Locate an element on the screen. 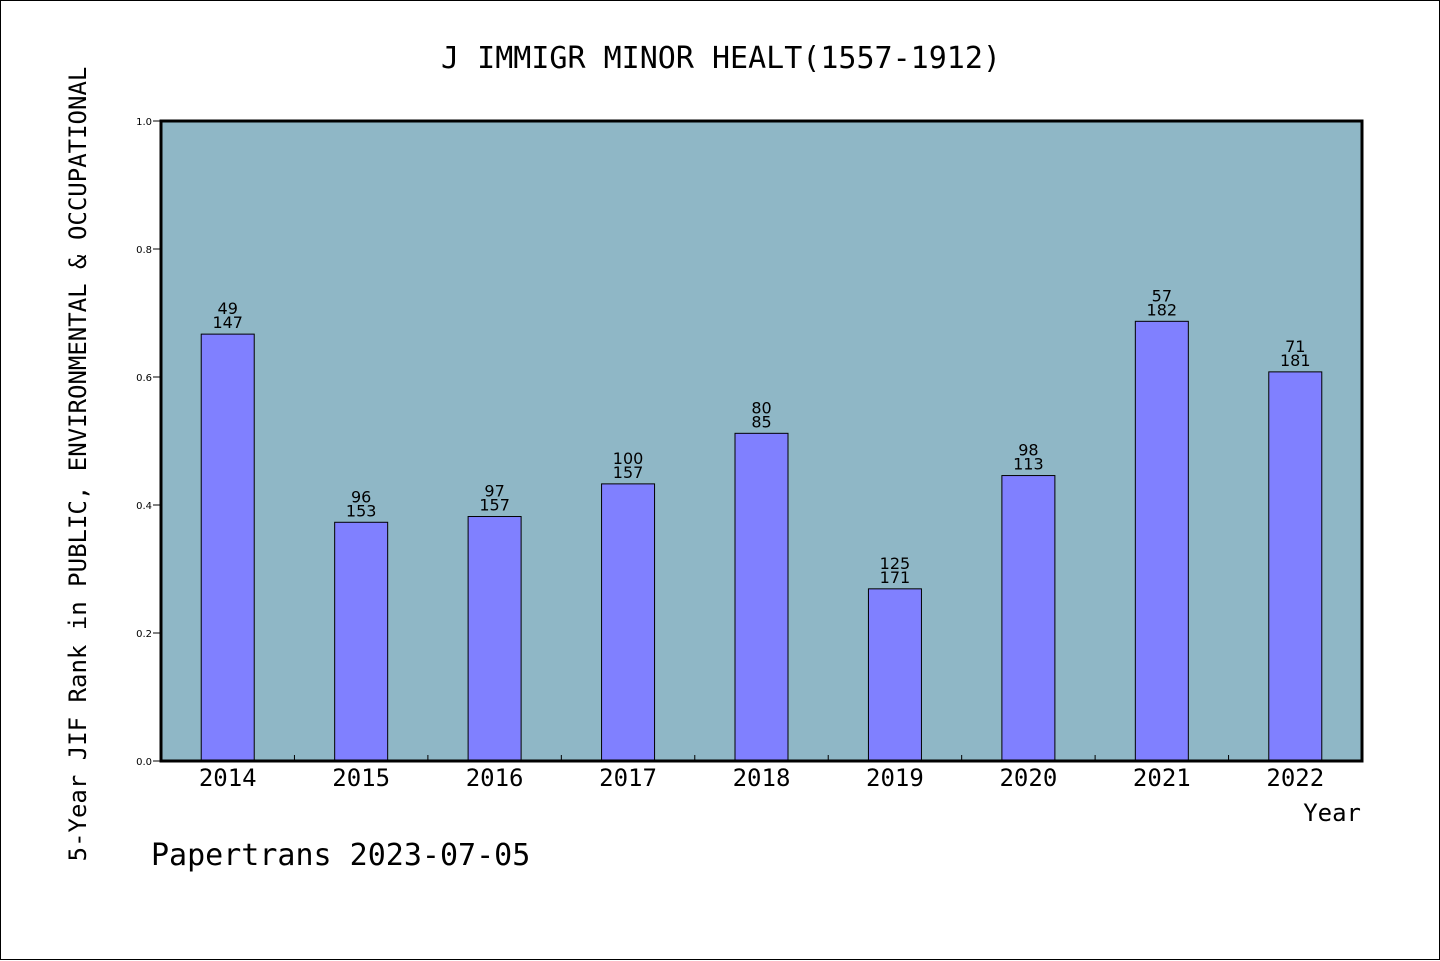 The height and width of the screenshot is (961, 1440). footer-credit: Papertrans 2023-07-05 is located at coordinates (340, 855).